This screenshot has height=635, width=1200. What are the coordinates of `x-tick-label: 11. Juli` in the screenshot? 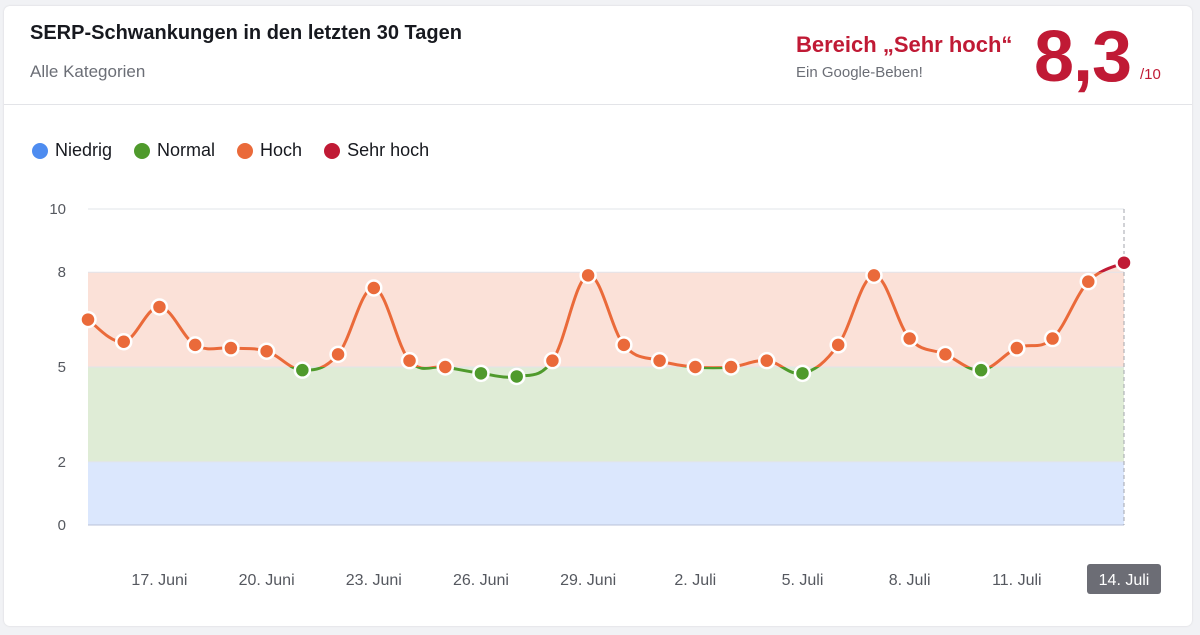 It's located at (1017, 580).